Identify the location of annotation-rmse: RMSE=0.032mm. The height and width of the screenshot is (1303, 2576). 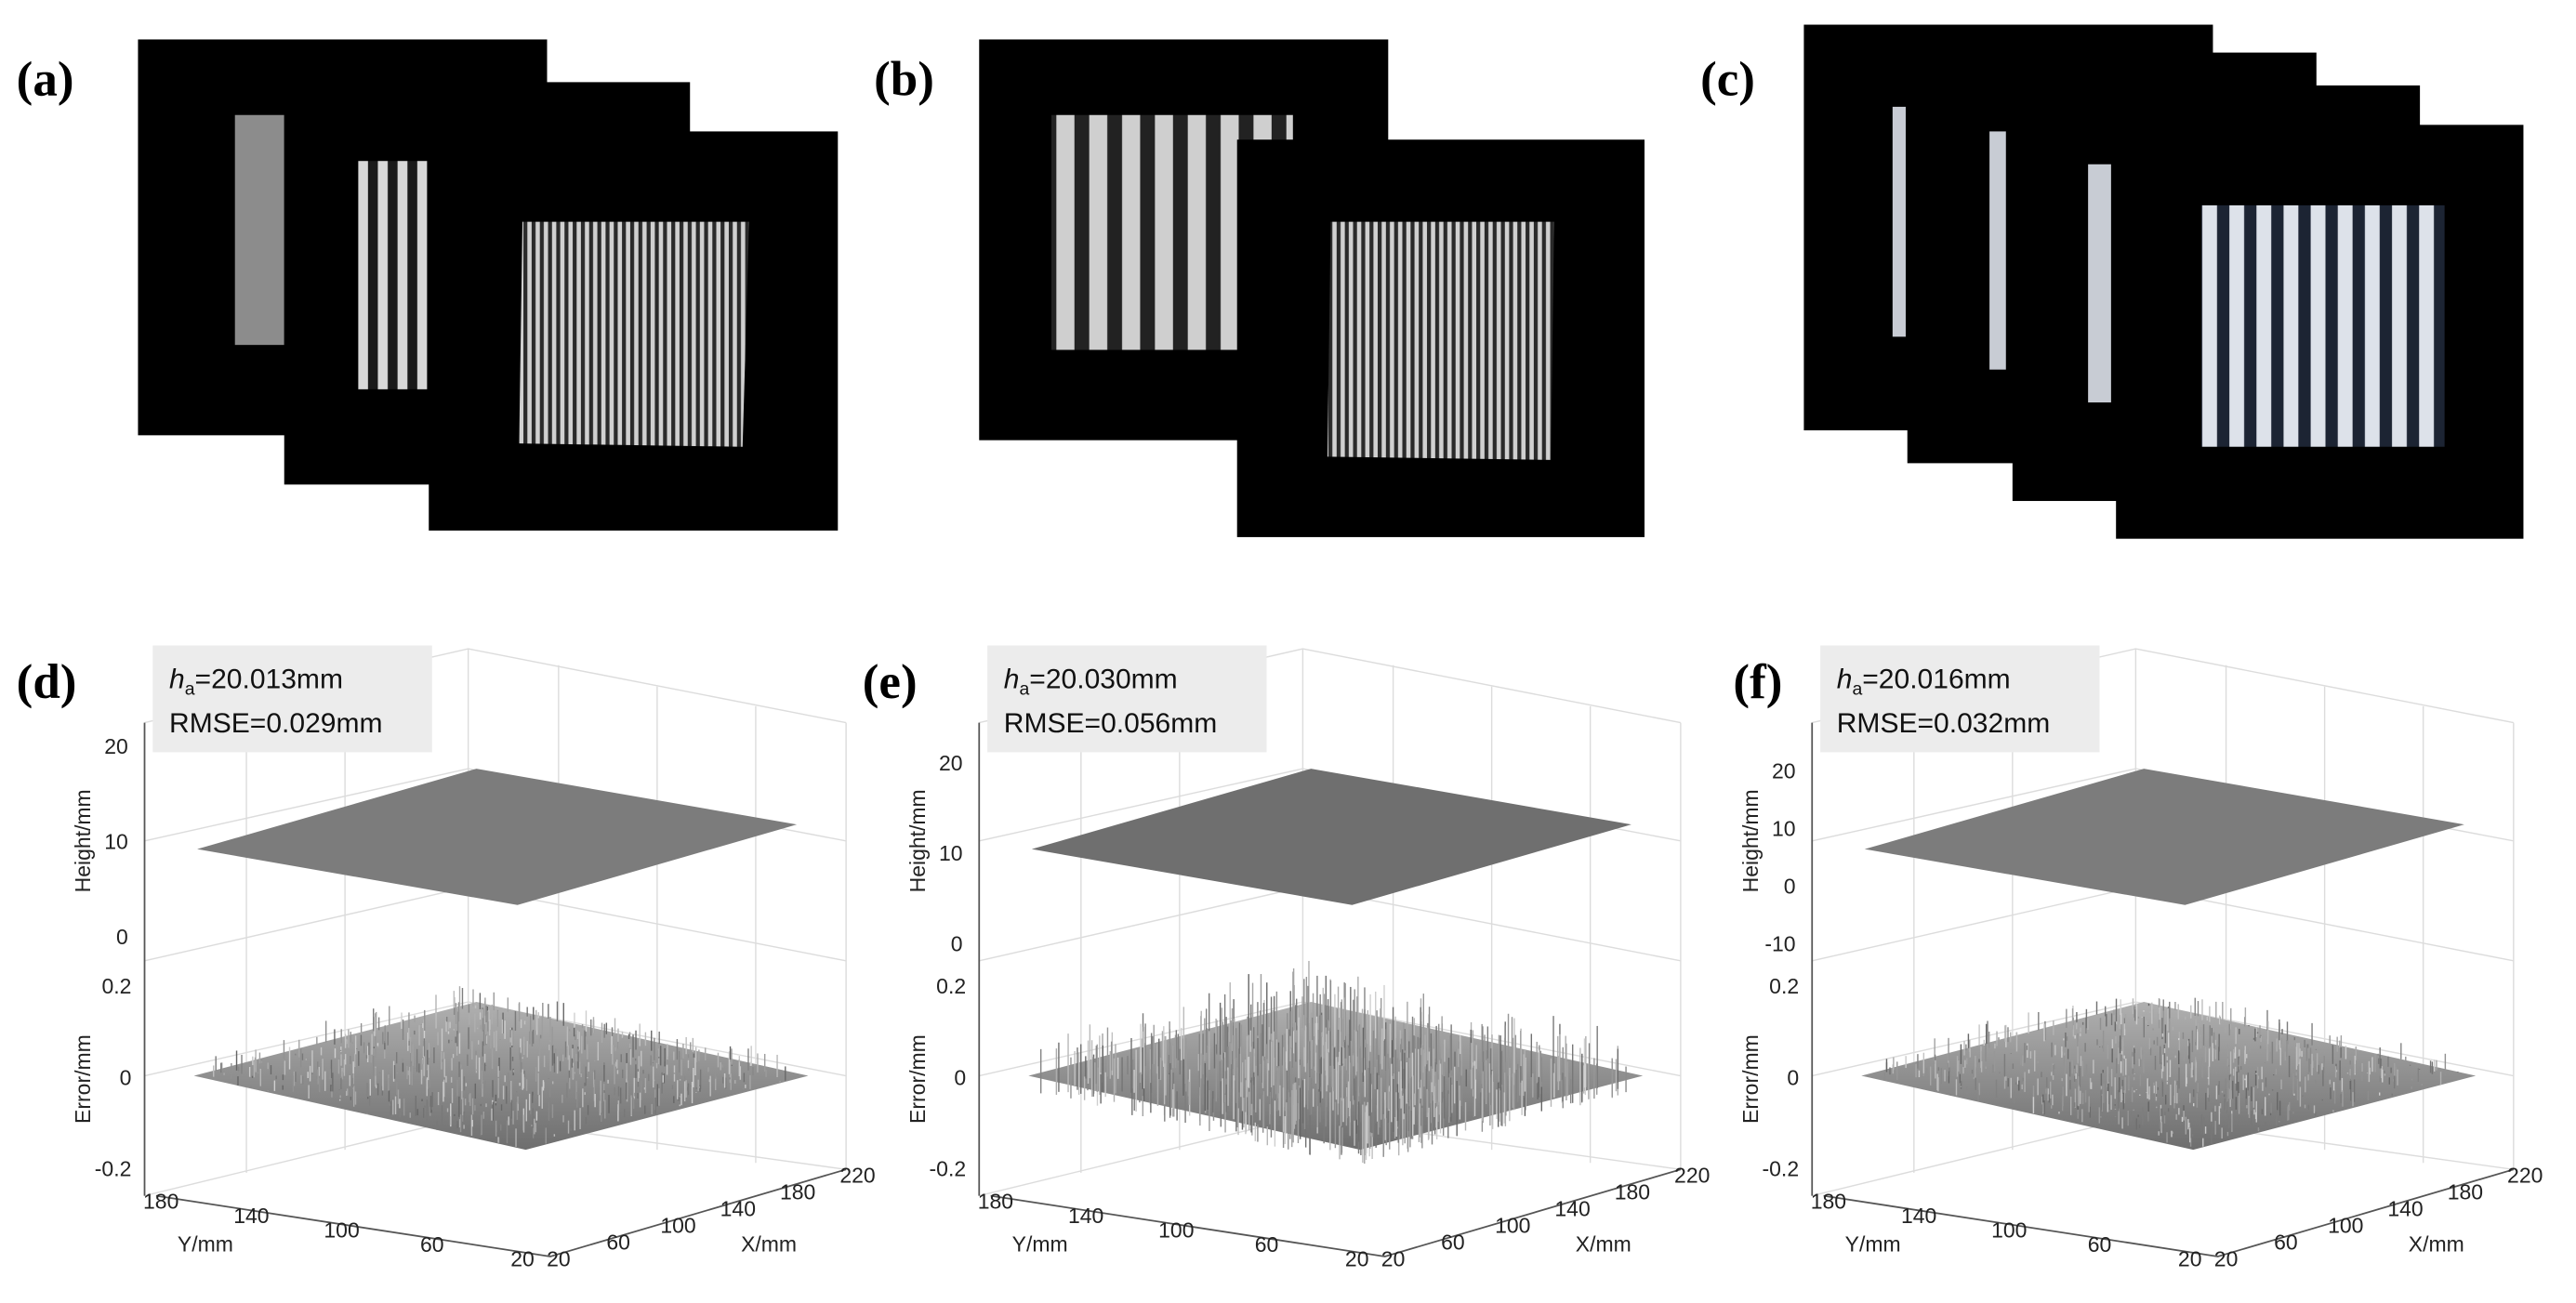
(1944, 723).